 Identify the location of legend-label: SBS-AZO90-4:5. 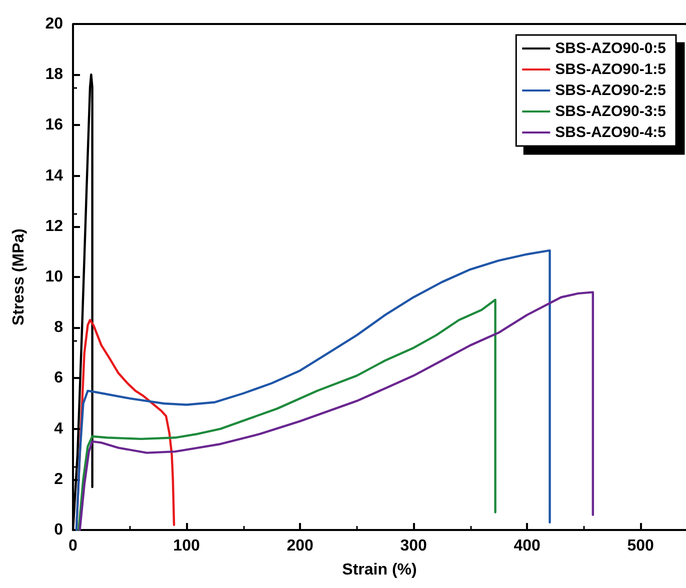
(610, 132).